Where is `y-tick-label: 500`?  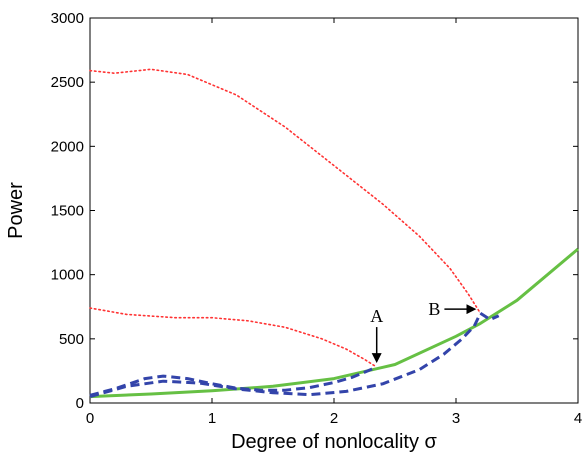
y-tick-label: 500 is located at coordinates (71, 339).